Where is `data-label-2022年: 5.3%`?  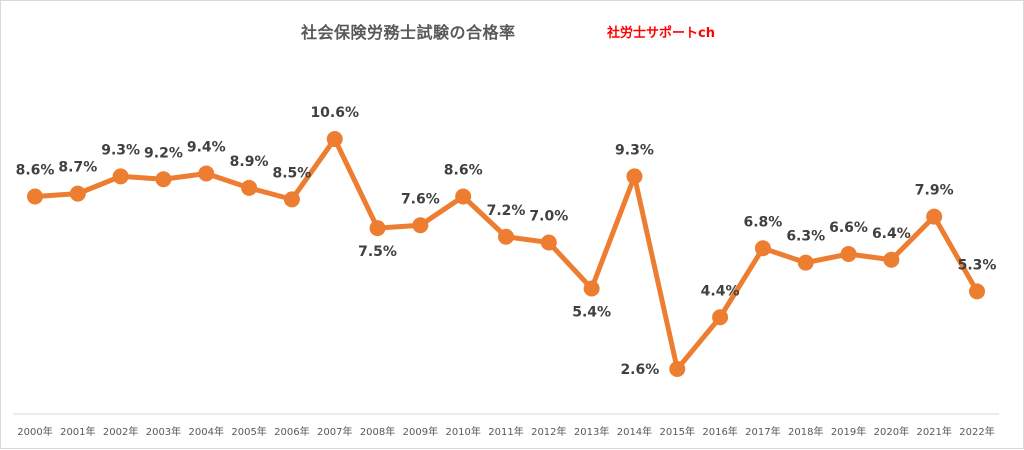
data-label-2022年: 5.3% is located at coordinates (977, 265).